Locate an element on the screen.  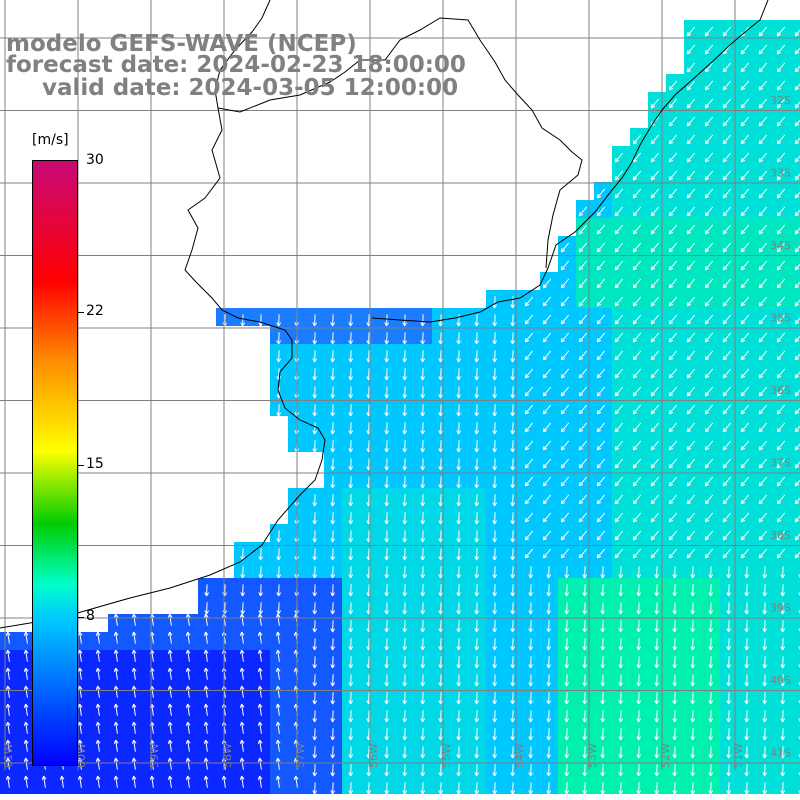
colorbar is located at coordinates (55, 463).